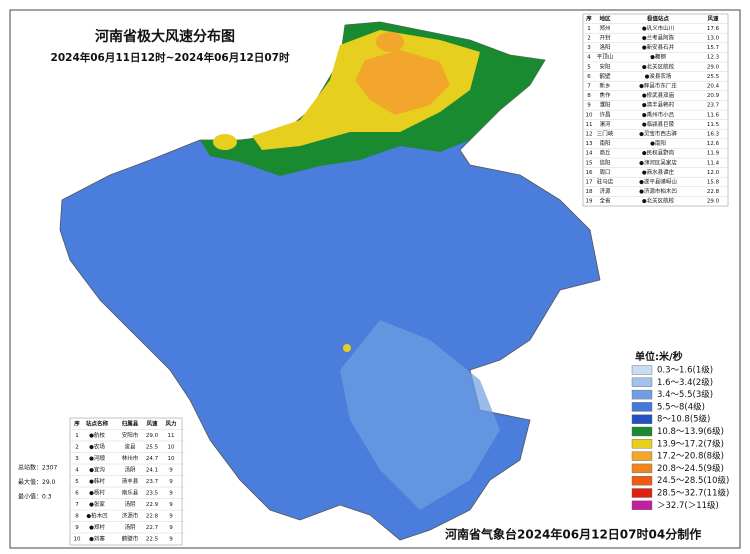 The image size is (750, 554). What do you see at coordinates (77, 482) in the screenshot?
I see `table-cell: 5` at bounding box center [77, 482].